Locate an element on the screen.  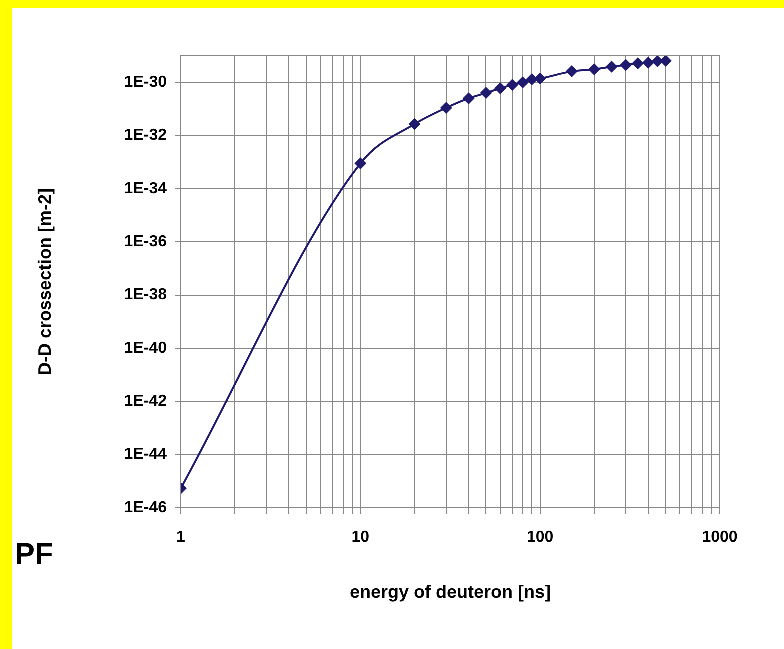
x-tick-label: 1 is located at coordinates (181, 537).